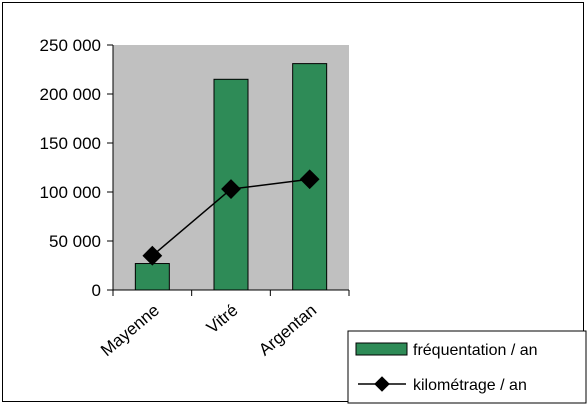 The height and width of the screenshot is (404, 588). Describe the element at coordinates (470, 385) in the screenshot. I see `legend-label-kilometrage: kilométrage / an` at that location.